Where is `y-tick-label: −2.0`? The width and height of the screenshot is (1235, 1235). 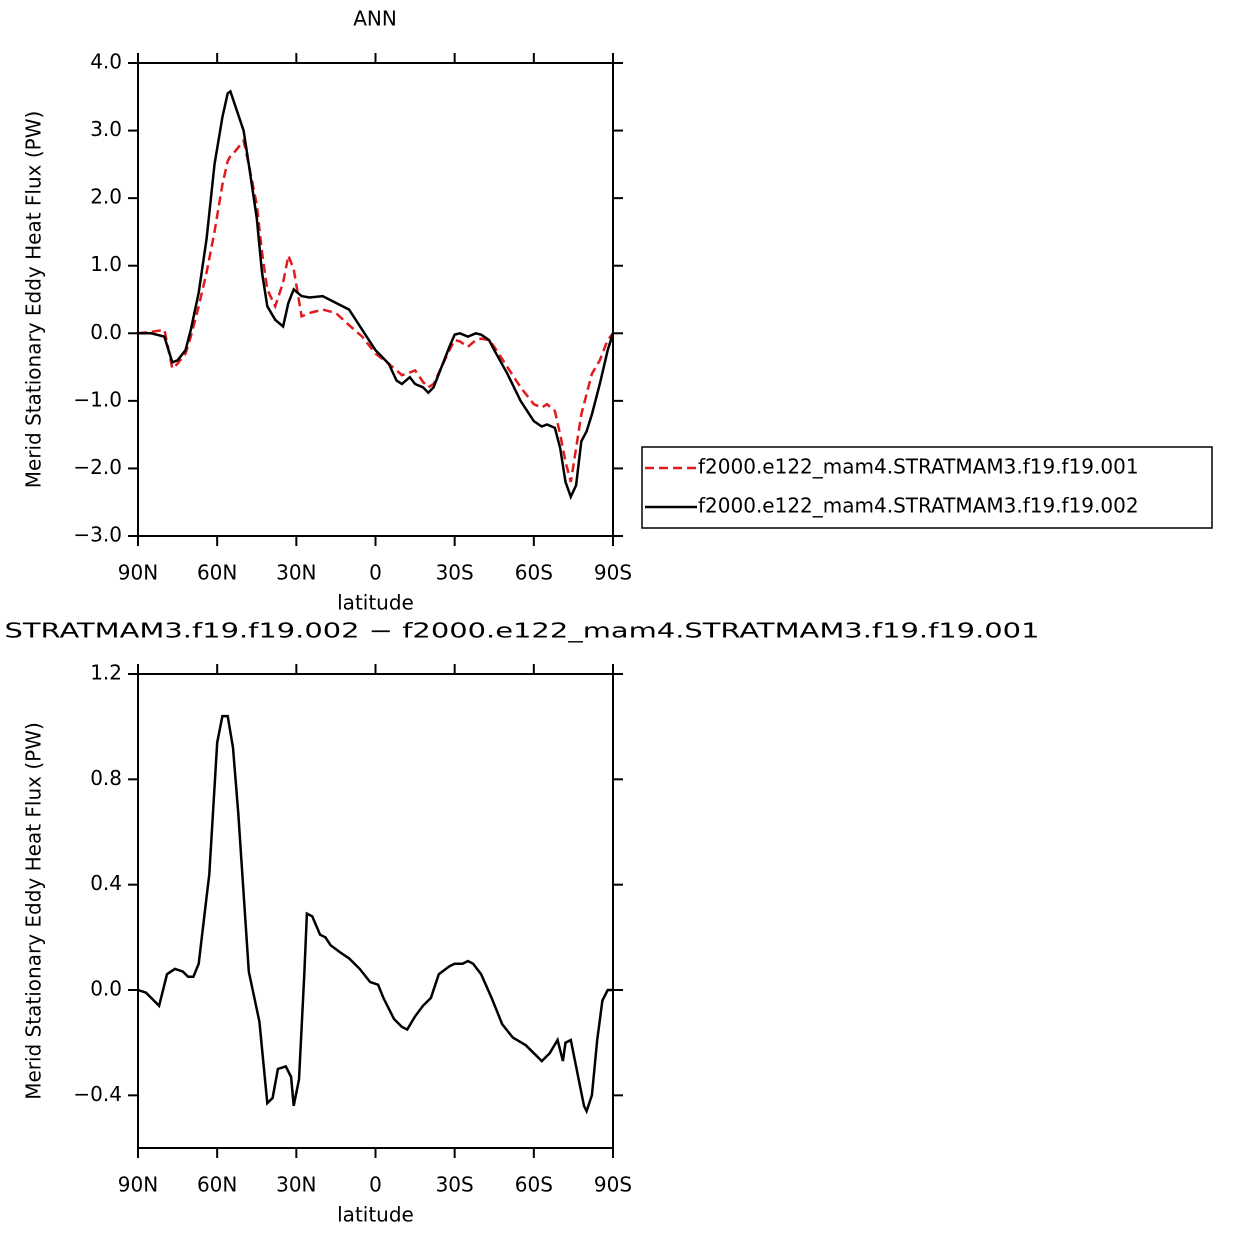
y-tick-label: −2.0 is located at coordinates (97, 467).